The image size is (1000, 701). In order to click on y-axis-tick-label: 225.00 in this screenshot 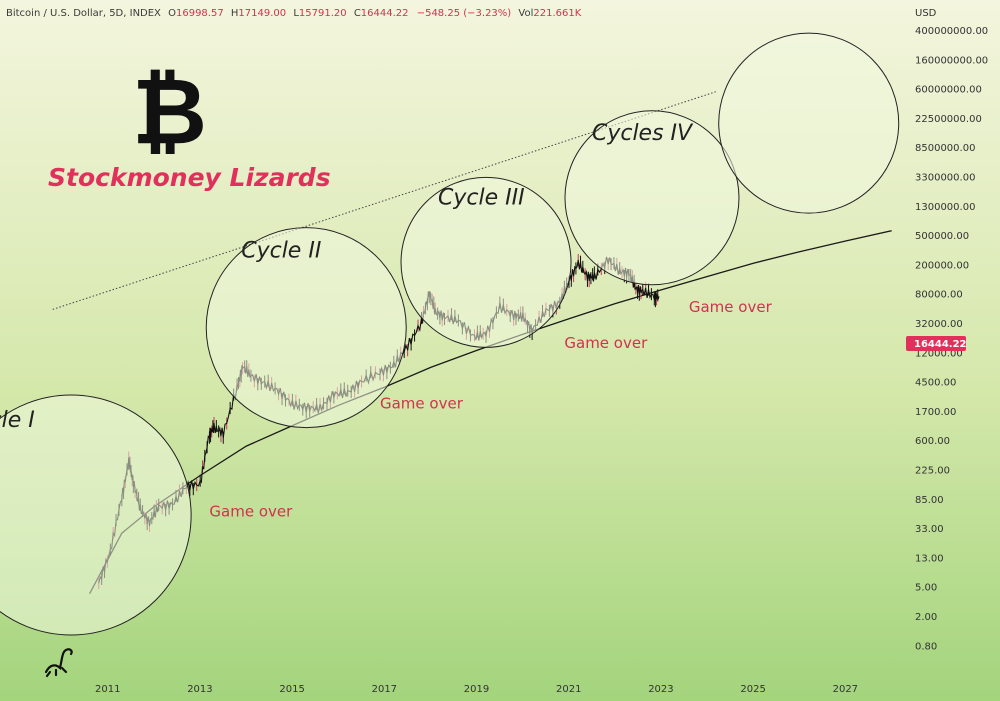, I will do `click(932, 471)`.